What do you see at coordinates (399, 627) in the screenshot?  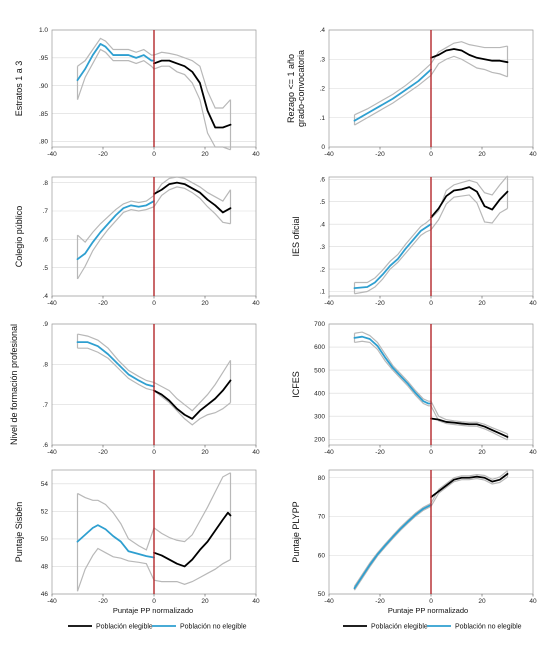 I see `legend-label-eligible: Población elegible` at bounding box center [399, 627].